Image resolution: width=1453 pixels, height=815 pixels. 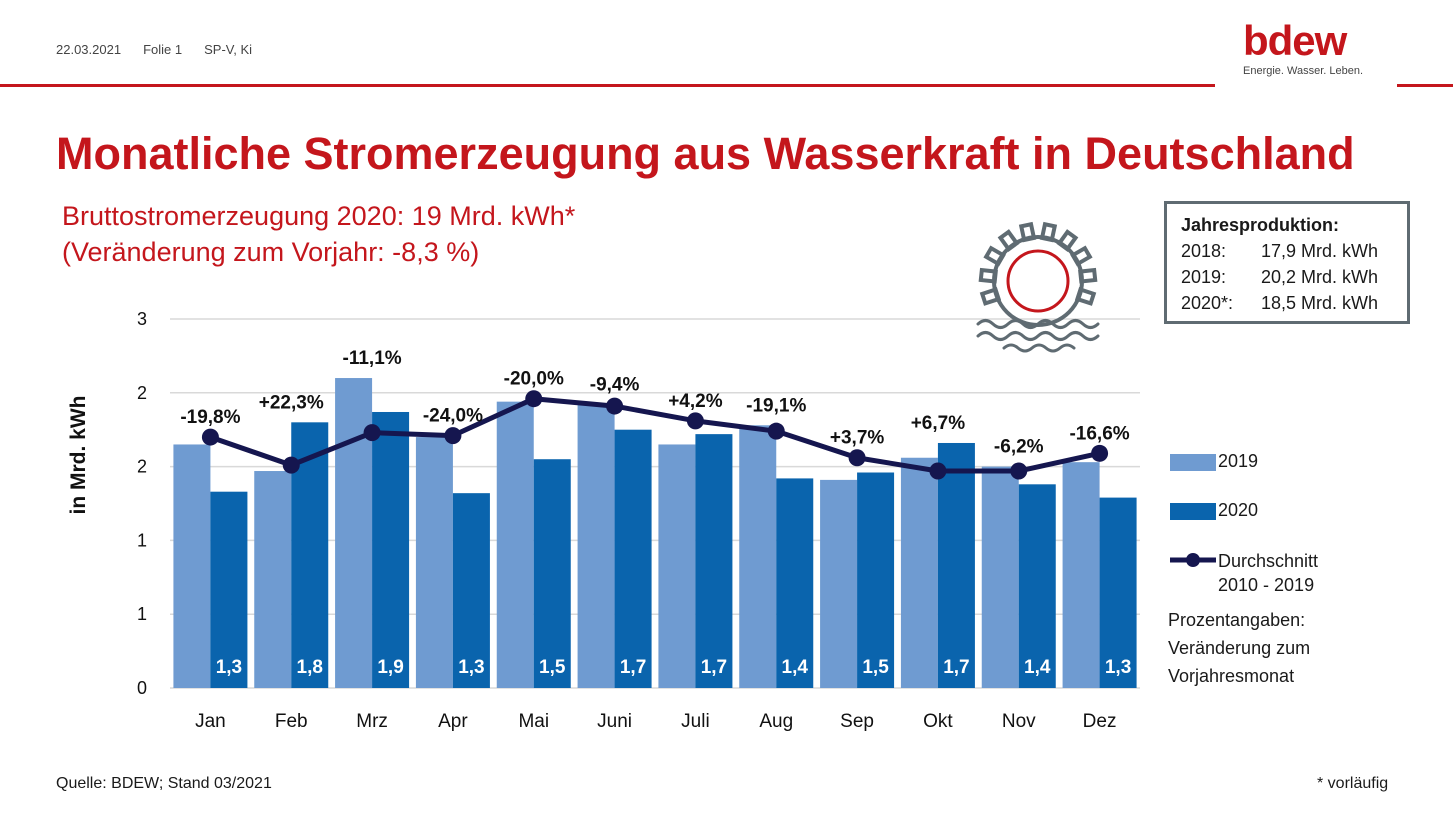 I want to click on percent-change-label: -16,6%, so click(x=1099, y=433).